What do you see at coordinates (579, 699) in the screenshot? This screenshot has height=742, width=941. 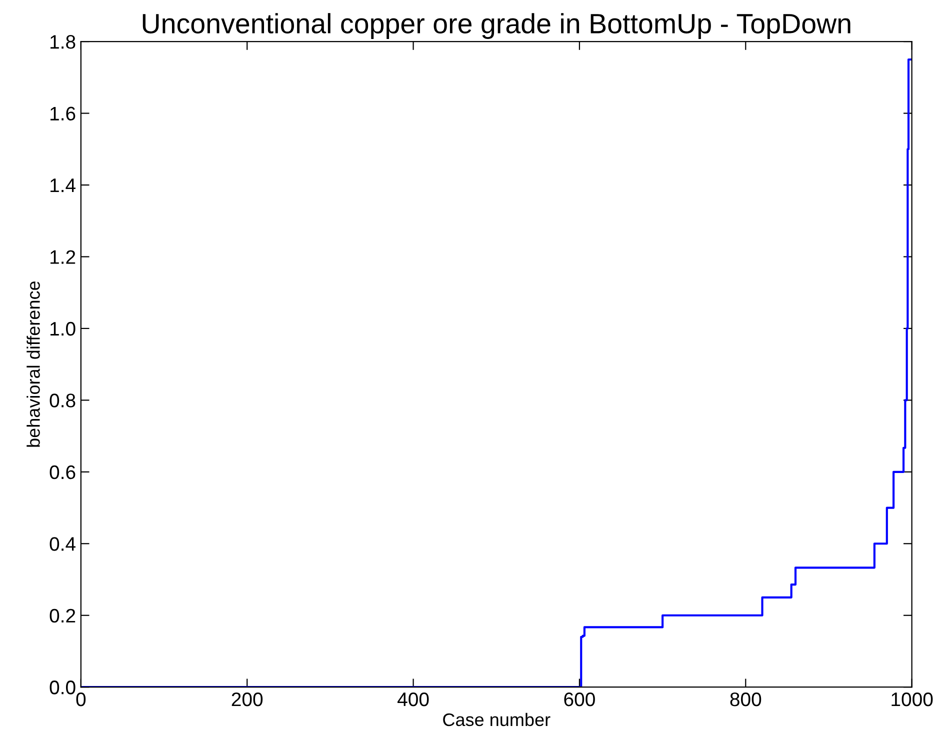 I see `x-tick-label: 600` at bounding box center [579, 699].